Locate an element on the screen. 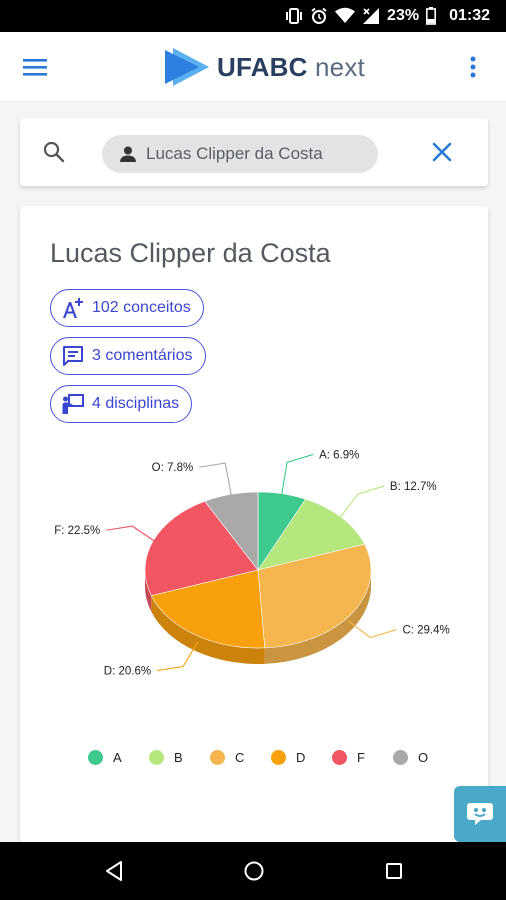 Image resolution: width=506 pixels, height=900 pixels. search-chip: Lucas Clipper da Costa is located at coordinates (240, 154).